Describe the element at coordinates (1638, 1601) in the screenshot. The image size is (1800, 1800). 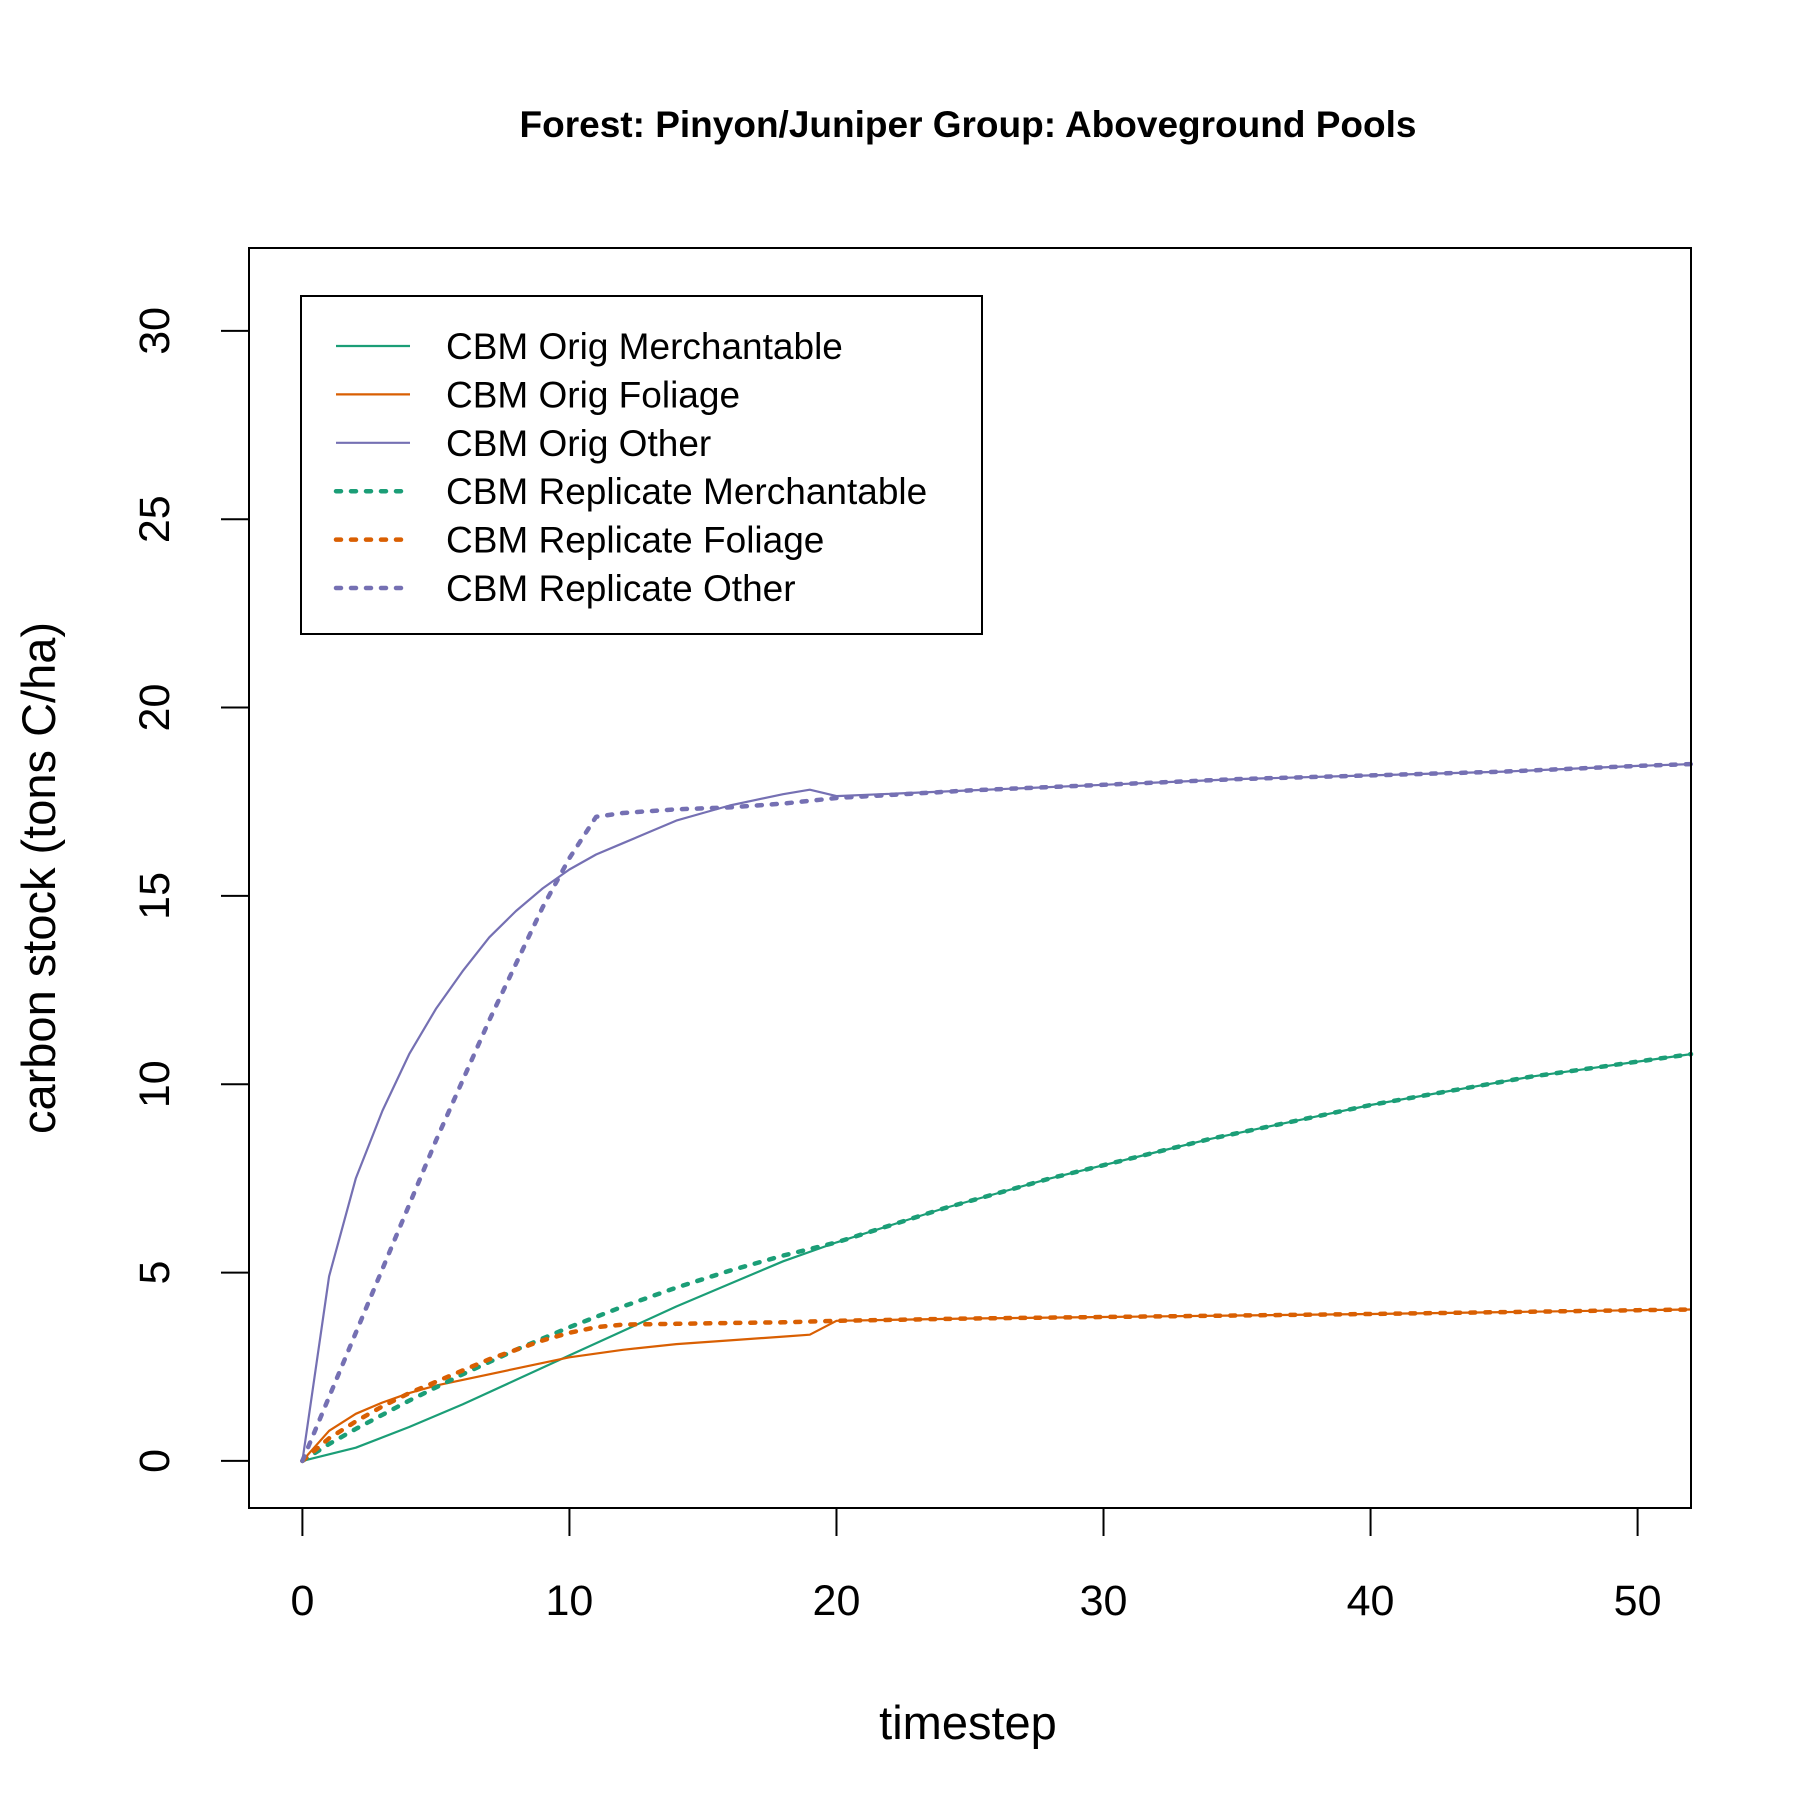
I see `x-tick-label: 50` at that location.